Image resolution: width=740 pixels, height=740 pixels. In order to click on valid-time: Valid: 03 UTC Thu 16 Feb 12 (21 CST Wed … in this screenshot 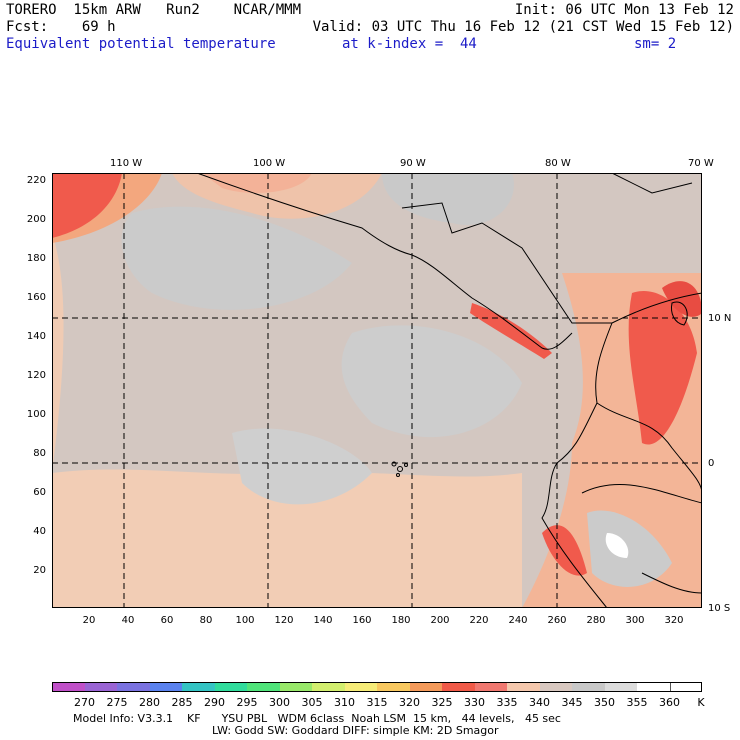, I will do `click(523, 27)`.